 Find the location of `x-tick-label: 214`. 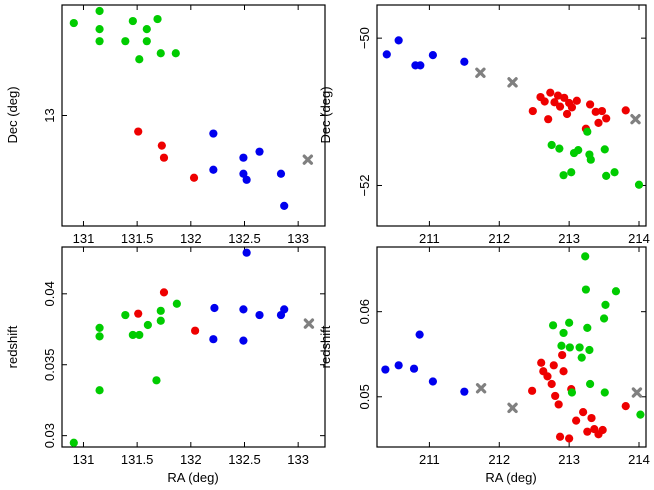

x-tick-label: 214 is located at coordinates (639, 459).